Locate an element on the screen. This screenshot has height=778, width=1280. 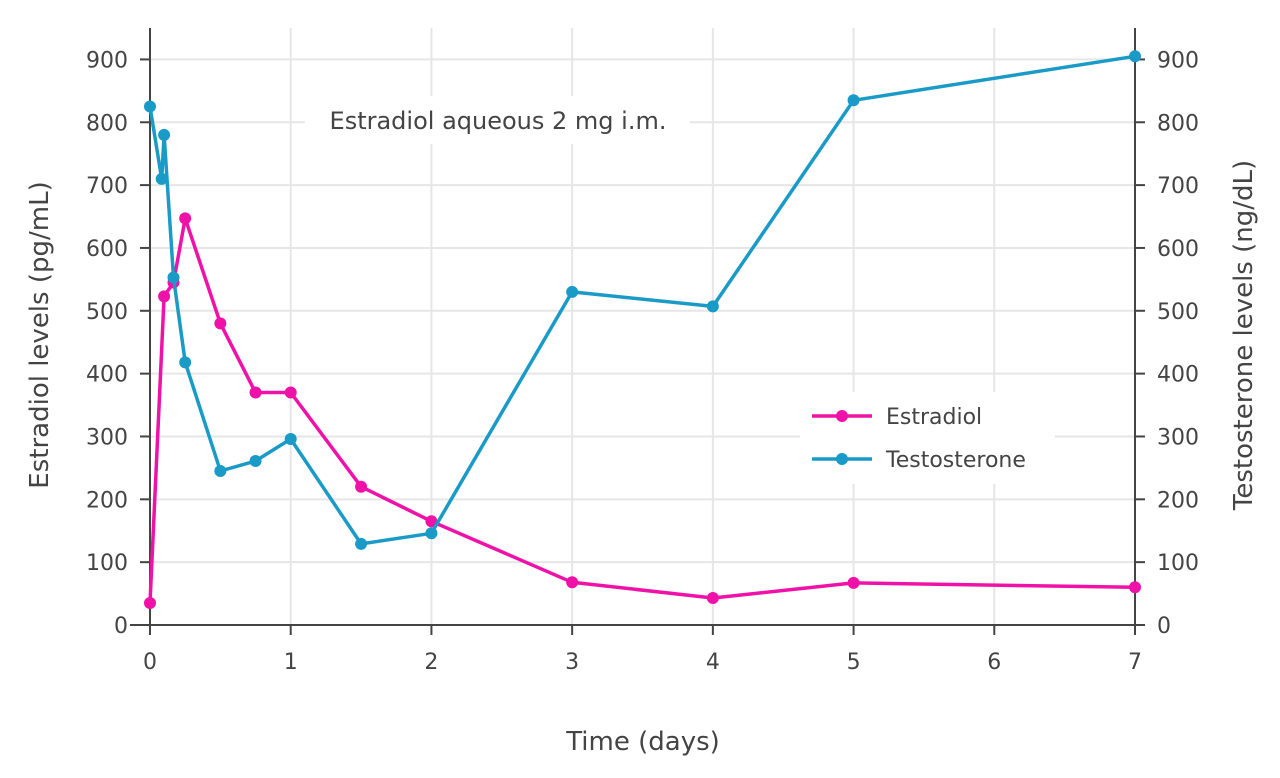
annotation-group: Estradiol aqueous 2 mg i.m. is located at coordinates (497, 120).